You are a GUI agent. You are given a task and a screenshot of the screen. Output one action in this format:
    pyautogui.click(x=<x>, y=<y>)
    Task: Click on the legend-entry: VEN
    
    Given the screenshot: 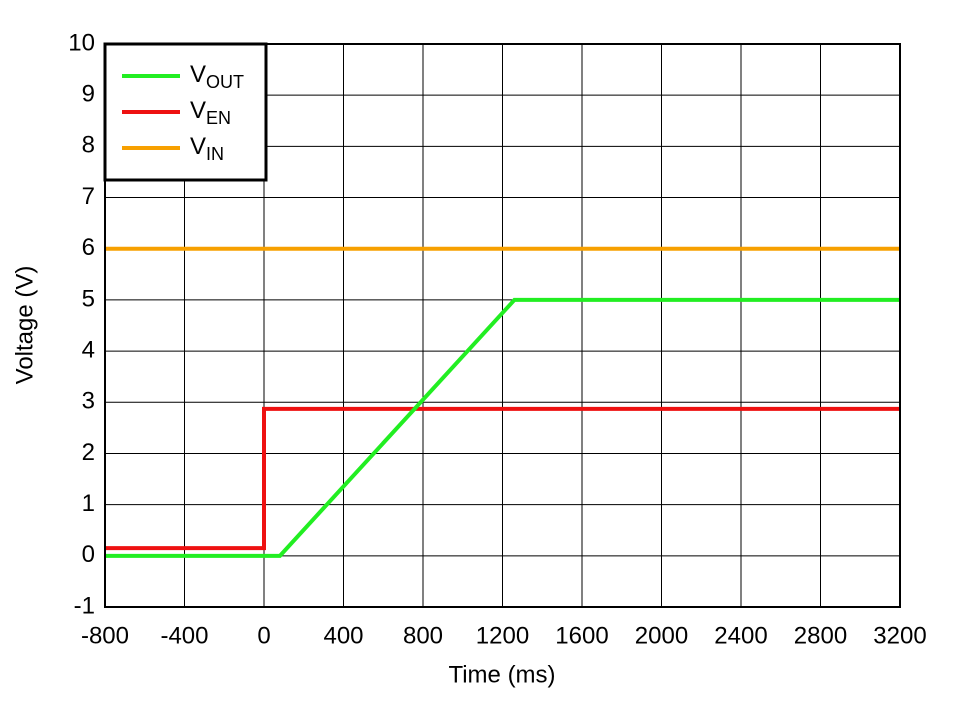 What is the action you would take?
    pyautogui.click(x=210, y=112)
    